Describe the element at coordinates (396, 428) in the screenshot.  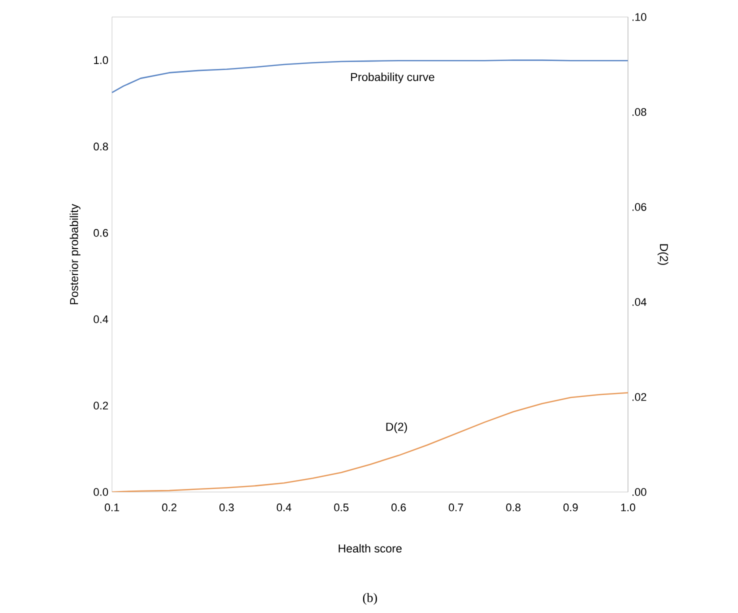
I see `series-label: D(2)` at that location.